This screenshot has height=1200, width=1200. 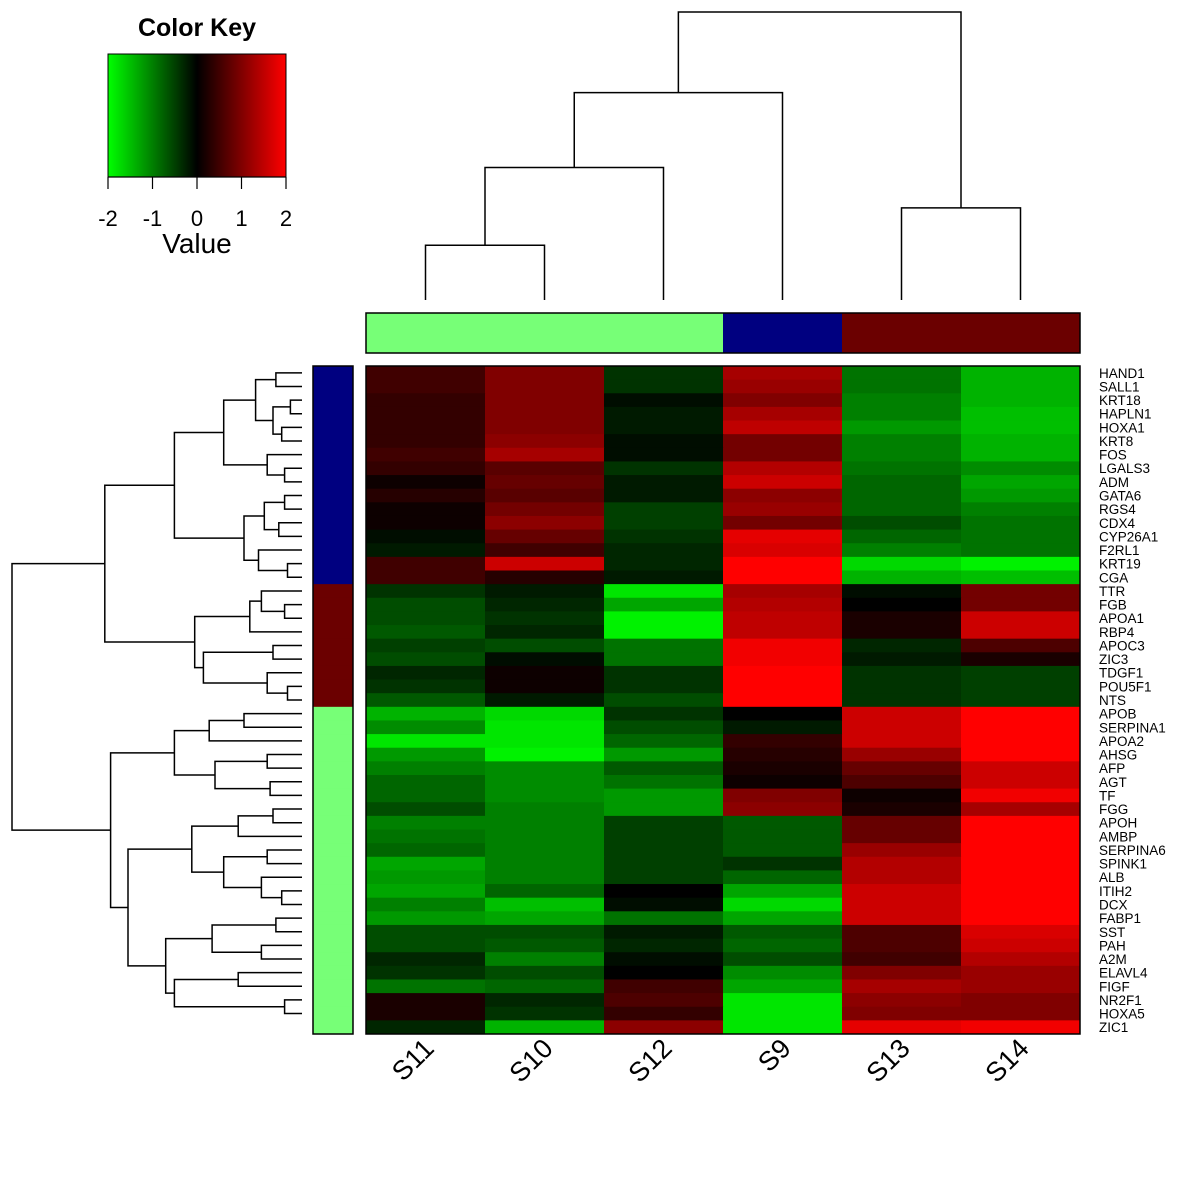 What do you see at coordinates (195, 203) in the screenshot?
I see `color-key-ticks: -2 -1 0 1 2` at bounding box center [195, 203].